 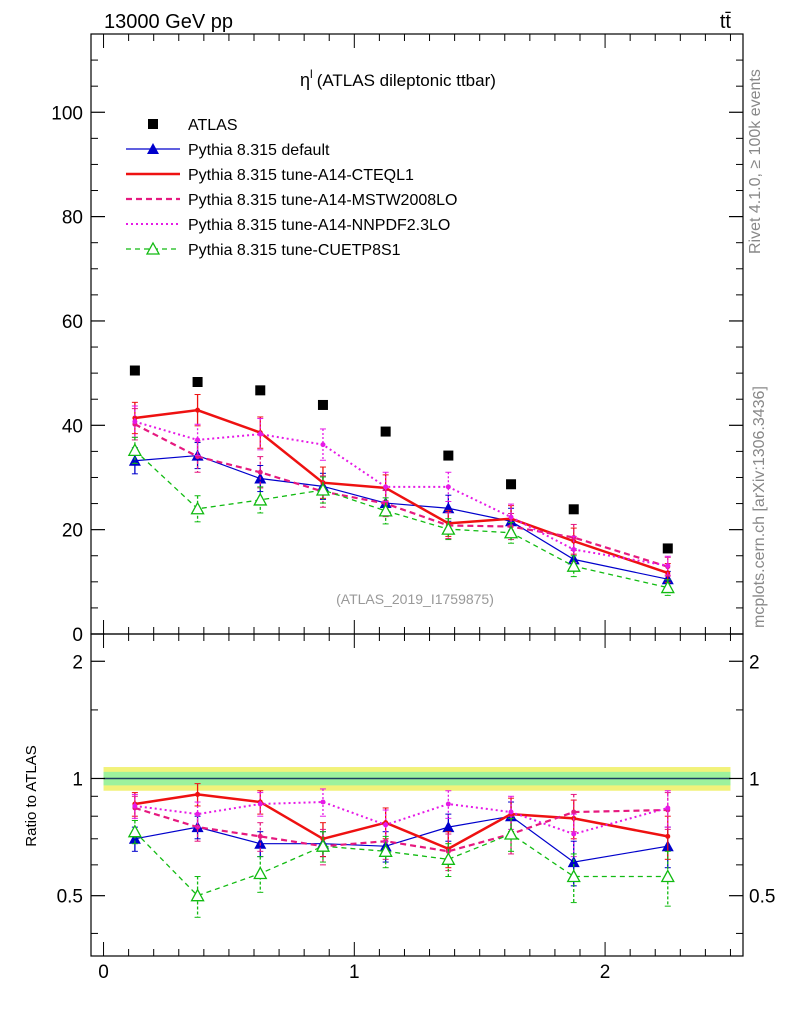 What do you see at coordinates (605, 972) in the screenshot?
I see `x-tick-label: 2` at bounding box center [605, 972].